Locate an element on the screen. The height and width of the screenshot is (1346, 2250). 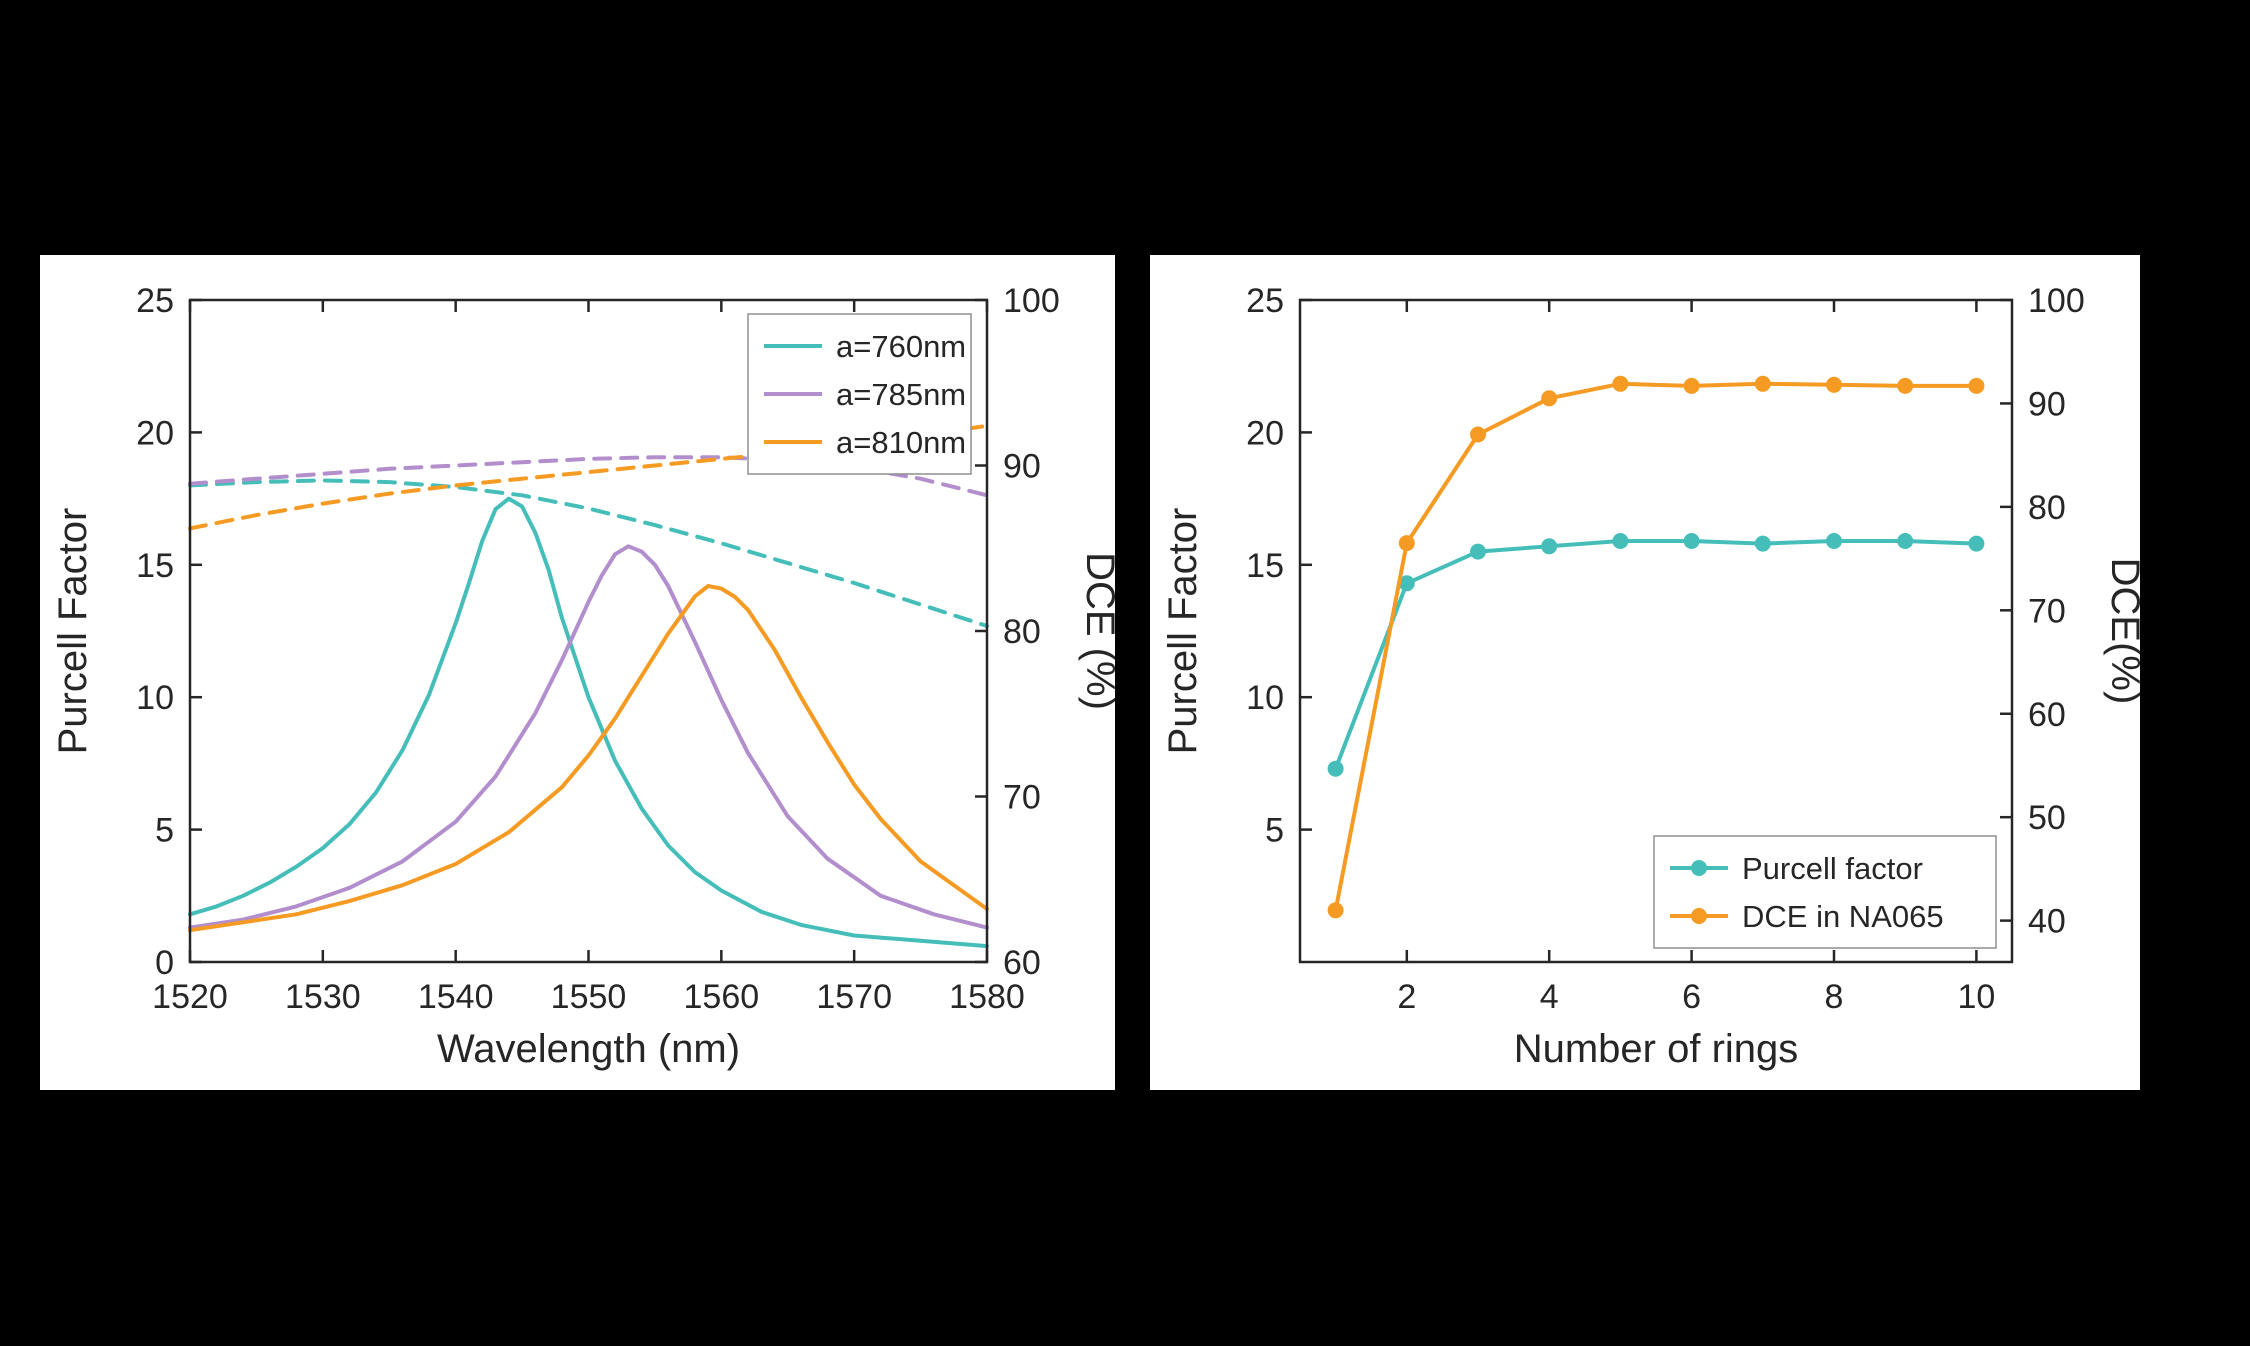
y2-tick-label: 40 is located at coordinates (2047, 922).